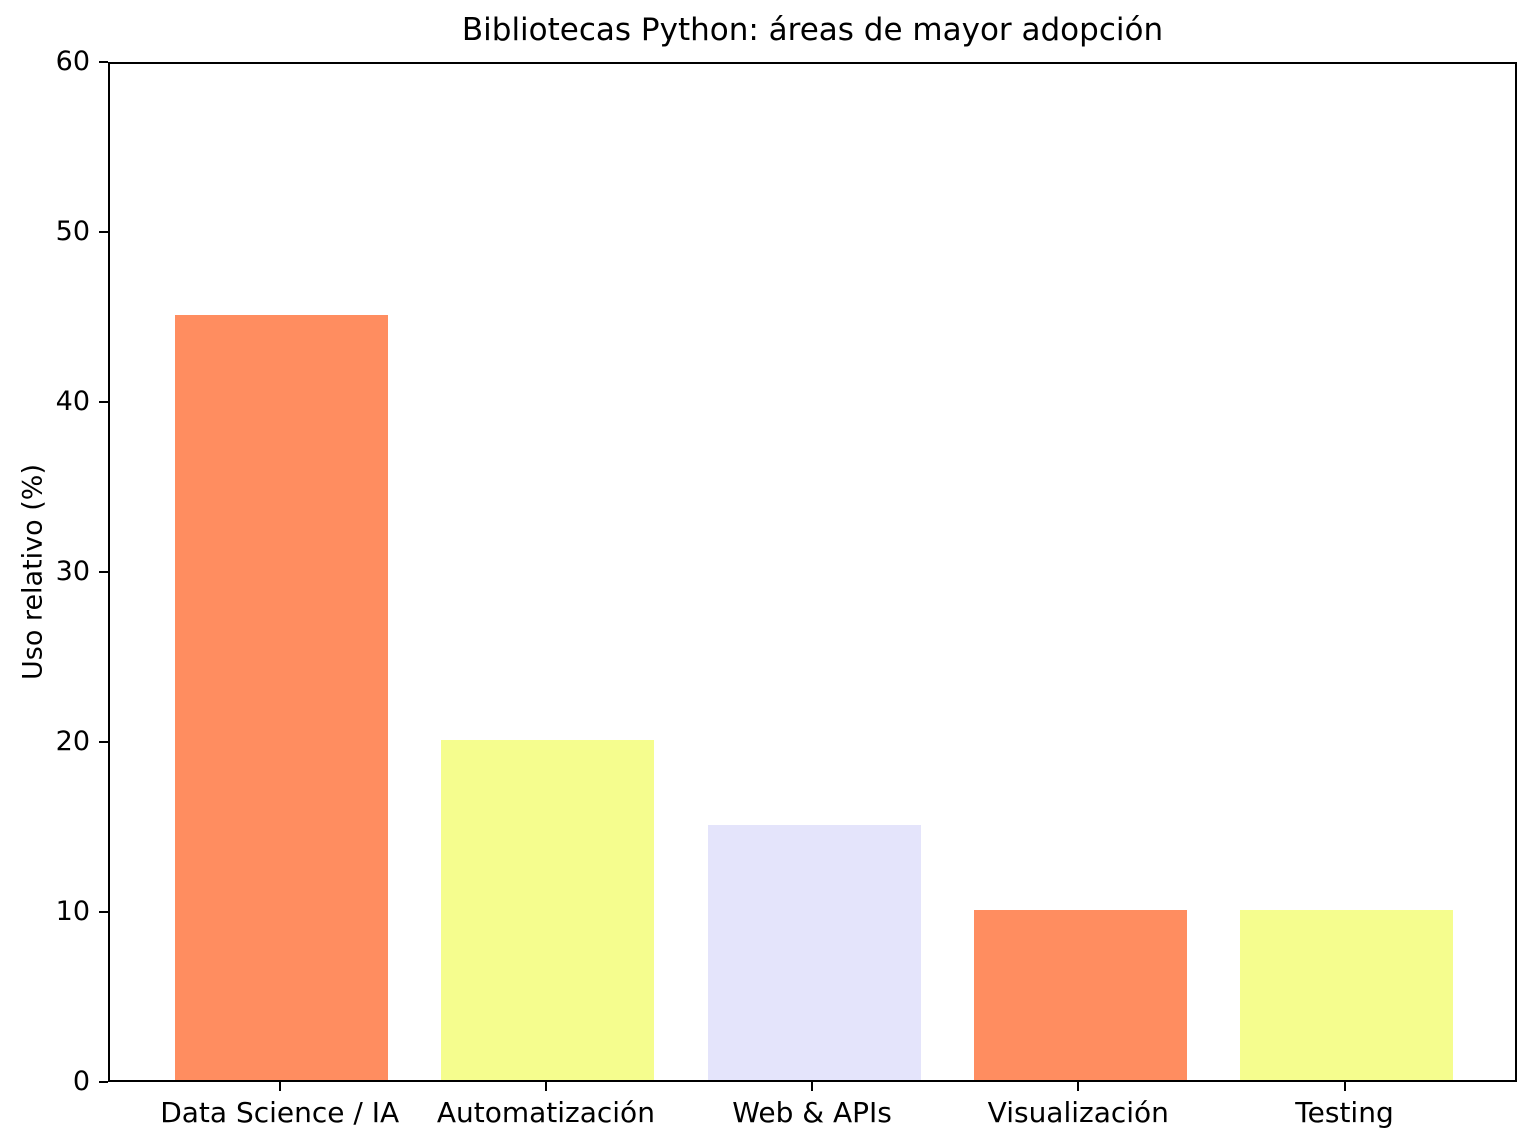 The image size is (1536, 1148). I want to click on y-tick-label-50: 50, so click(72, 231).